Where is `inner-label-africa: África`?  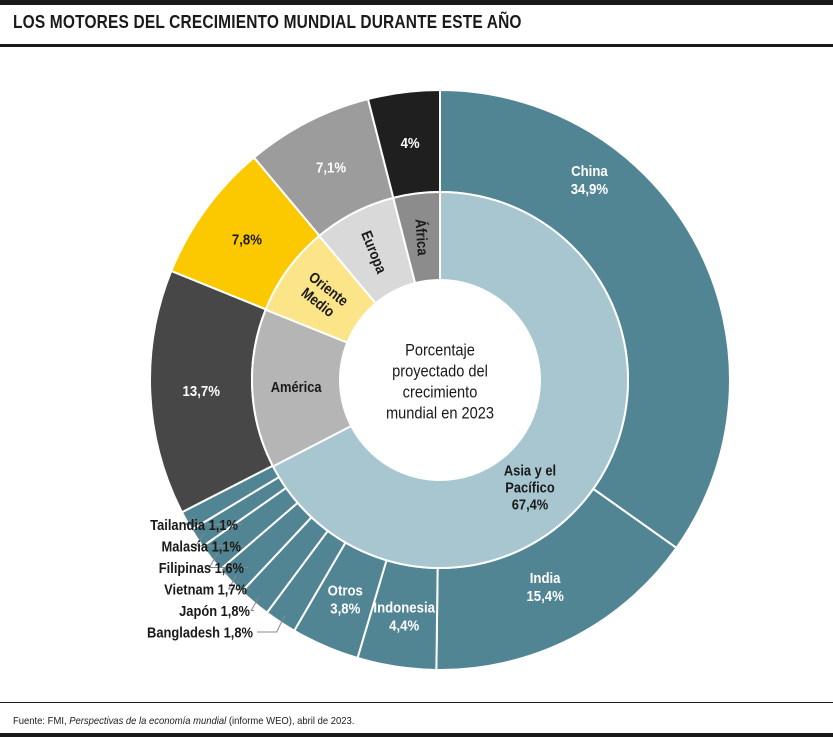
inner-label-africa: África is located at coordinates (422, 237).